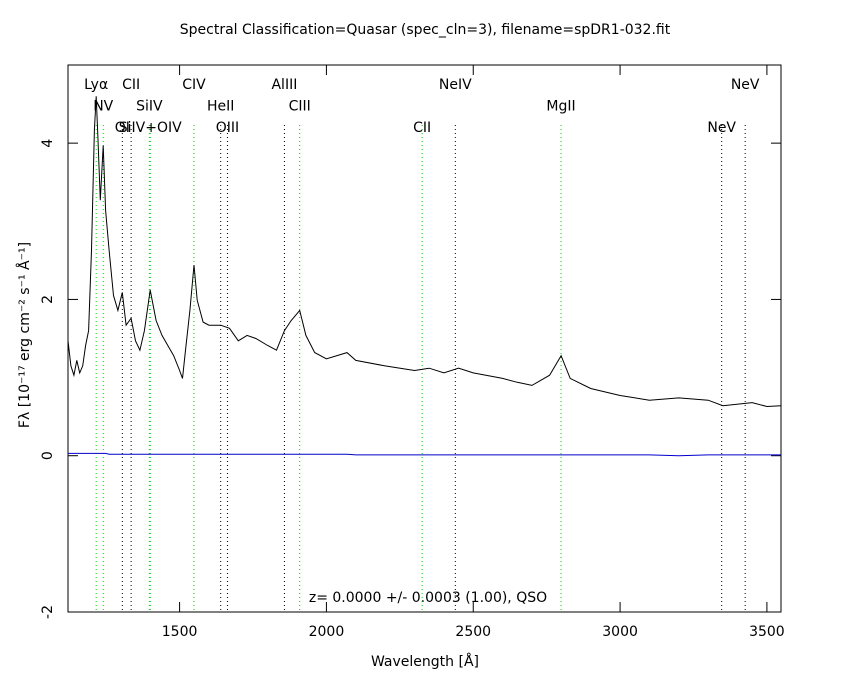 The width and height of the screenshot is (850, 680). I want to click on annotation: z= 0.0000 +/- 0.0003 (1.00), QSO, so click(428, 598).